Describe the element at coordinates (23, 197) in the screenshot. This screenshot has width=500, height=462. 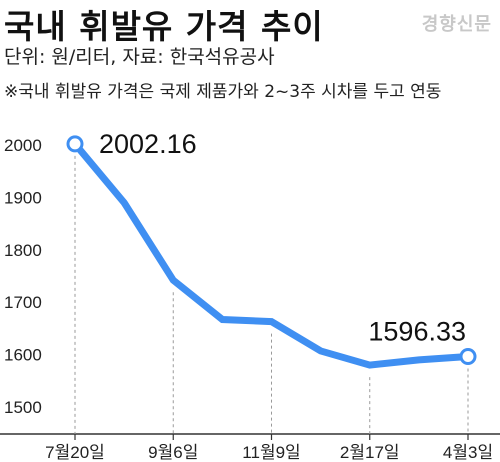
I see `y-tick-label: 1900` at that location.